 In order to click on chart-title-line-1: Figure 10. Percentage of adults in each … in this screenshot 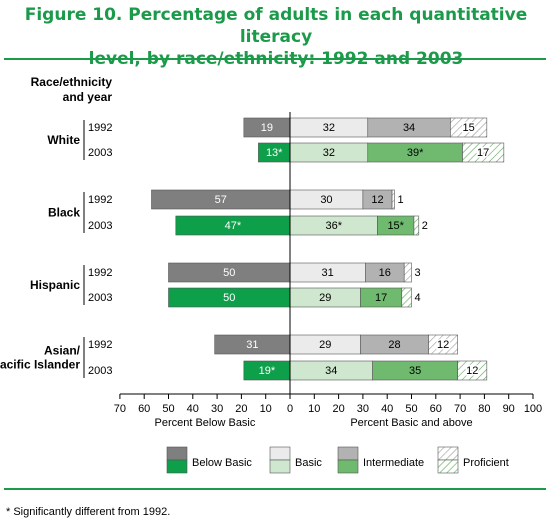, I will do `click(276, 26)`.